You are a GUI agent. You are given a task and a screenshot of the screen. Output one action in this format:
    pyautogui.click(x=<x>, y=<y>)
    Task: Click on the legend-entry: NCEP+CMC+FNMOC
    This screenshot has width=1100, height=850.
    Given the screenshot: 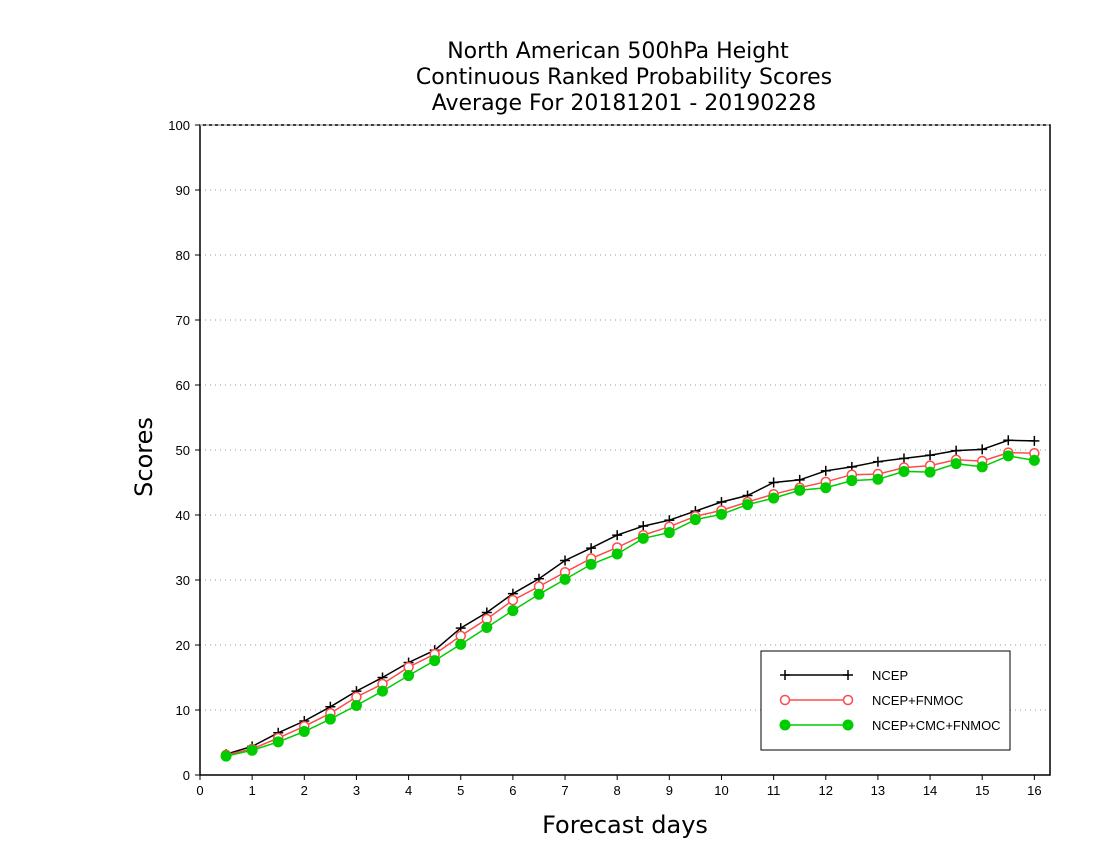 What is the action you would take?
    pyautogui.click(x=890, y=725)
    